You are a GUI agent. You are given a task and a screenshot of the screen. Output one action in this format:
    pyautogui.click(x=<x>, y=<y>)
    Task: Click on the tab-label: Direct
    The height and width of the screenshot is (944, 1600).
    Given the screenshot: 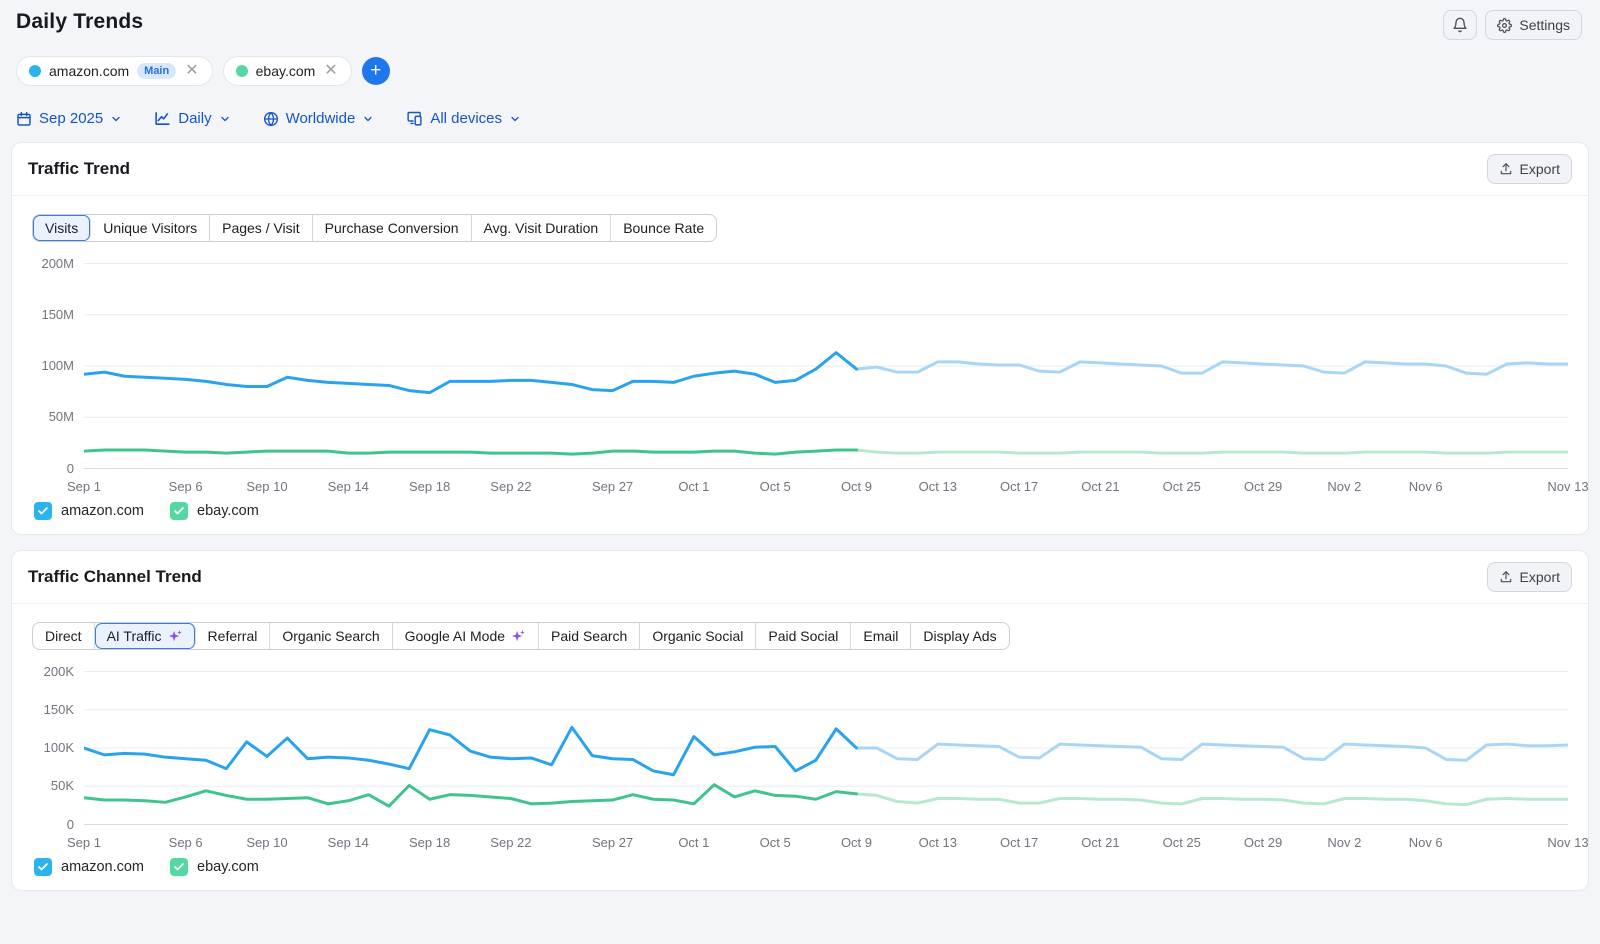 What is the action you would take?
    pyautogui.click(x=63, y=636)
    